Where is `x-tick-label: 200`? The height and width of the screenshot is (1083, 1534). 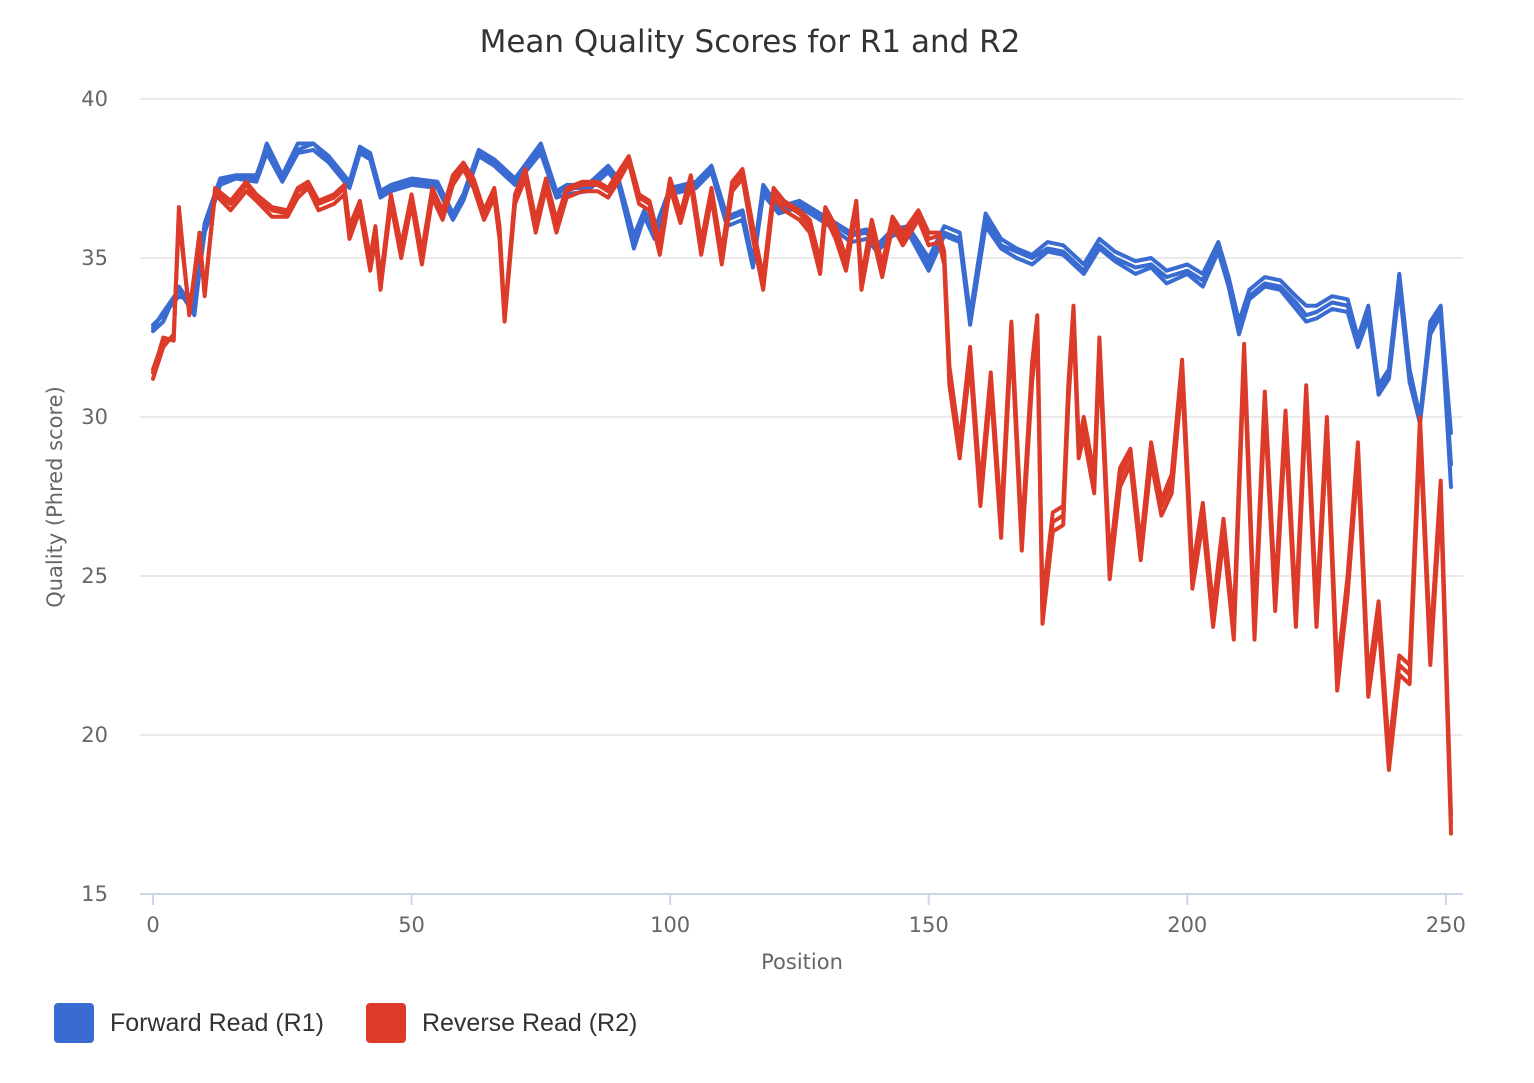 x-tick-label: 200 is located at coordinates (1187, 925).